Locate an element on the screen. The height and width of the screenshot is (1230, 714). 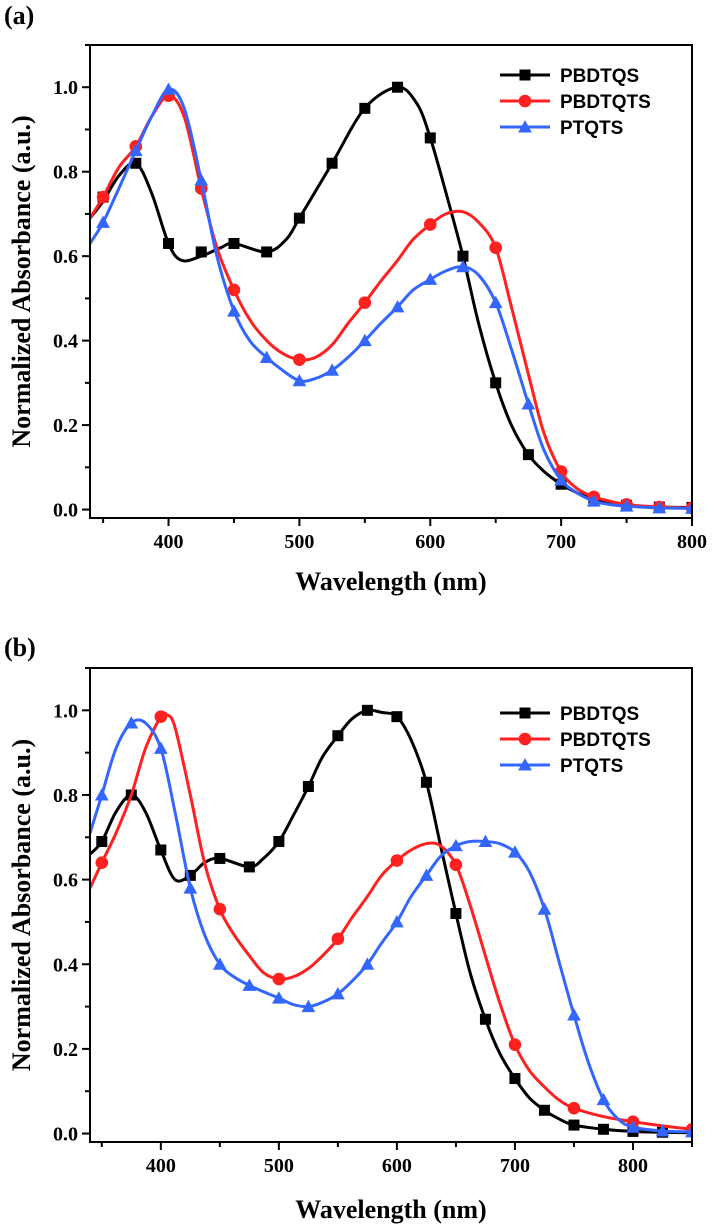
y-axis-title: Normalized Absorbance (a.u.) is located at coordinates (21, 905).